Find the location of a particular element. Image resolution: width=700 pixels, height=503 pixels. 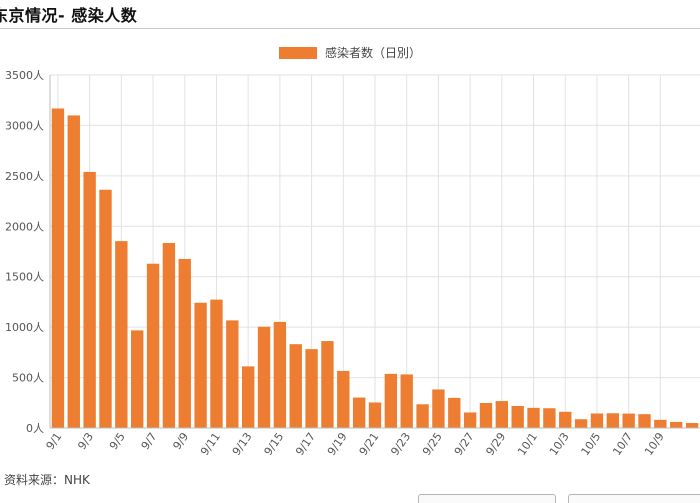

x-tick-label: 10/9 is located at coordinates (654, 444).